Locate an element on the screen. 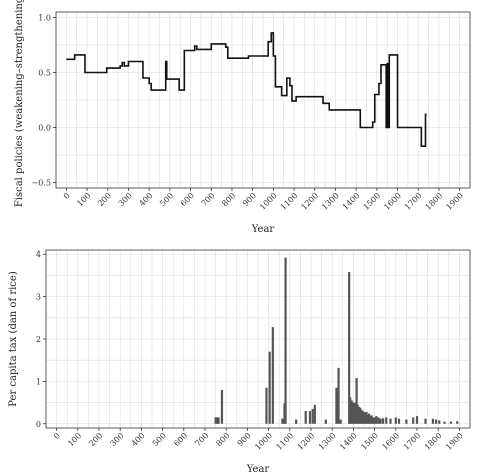 The width and height of the screenshot is (488, 475). fiscal-policy-x-tick-label: 800 is located at coordinates (228, 199).